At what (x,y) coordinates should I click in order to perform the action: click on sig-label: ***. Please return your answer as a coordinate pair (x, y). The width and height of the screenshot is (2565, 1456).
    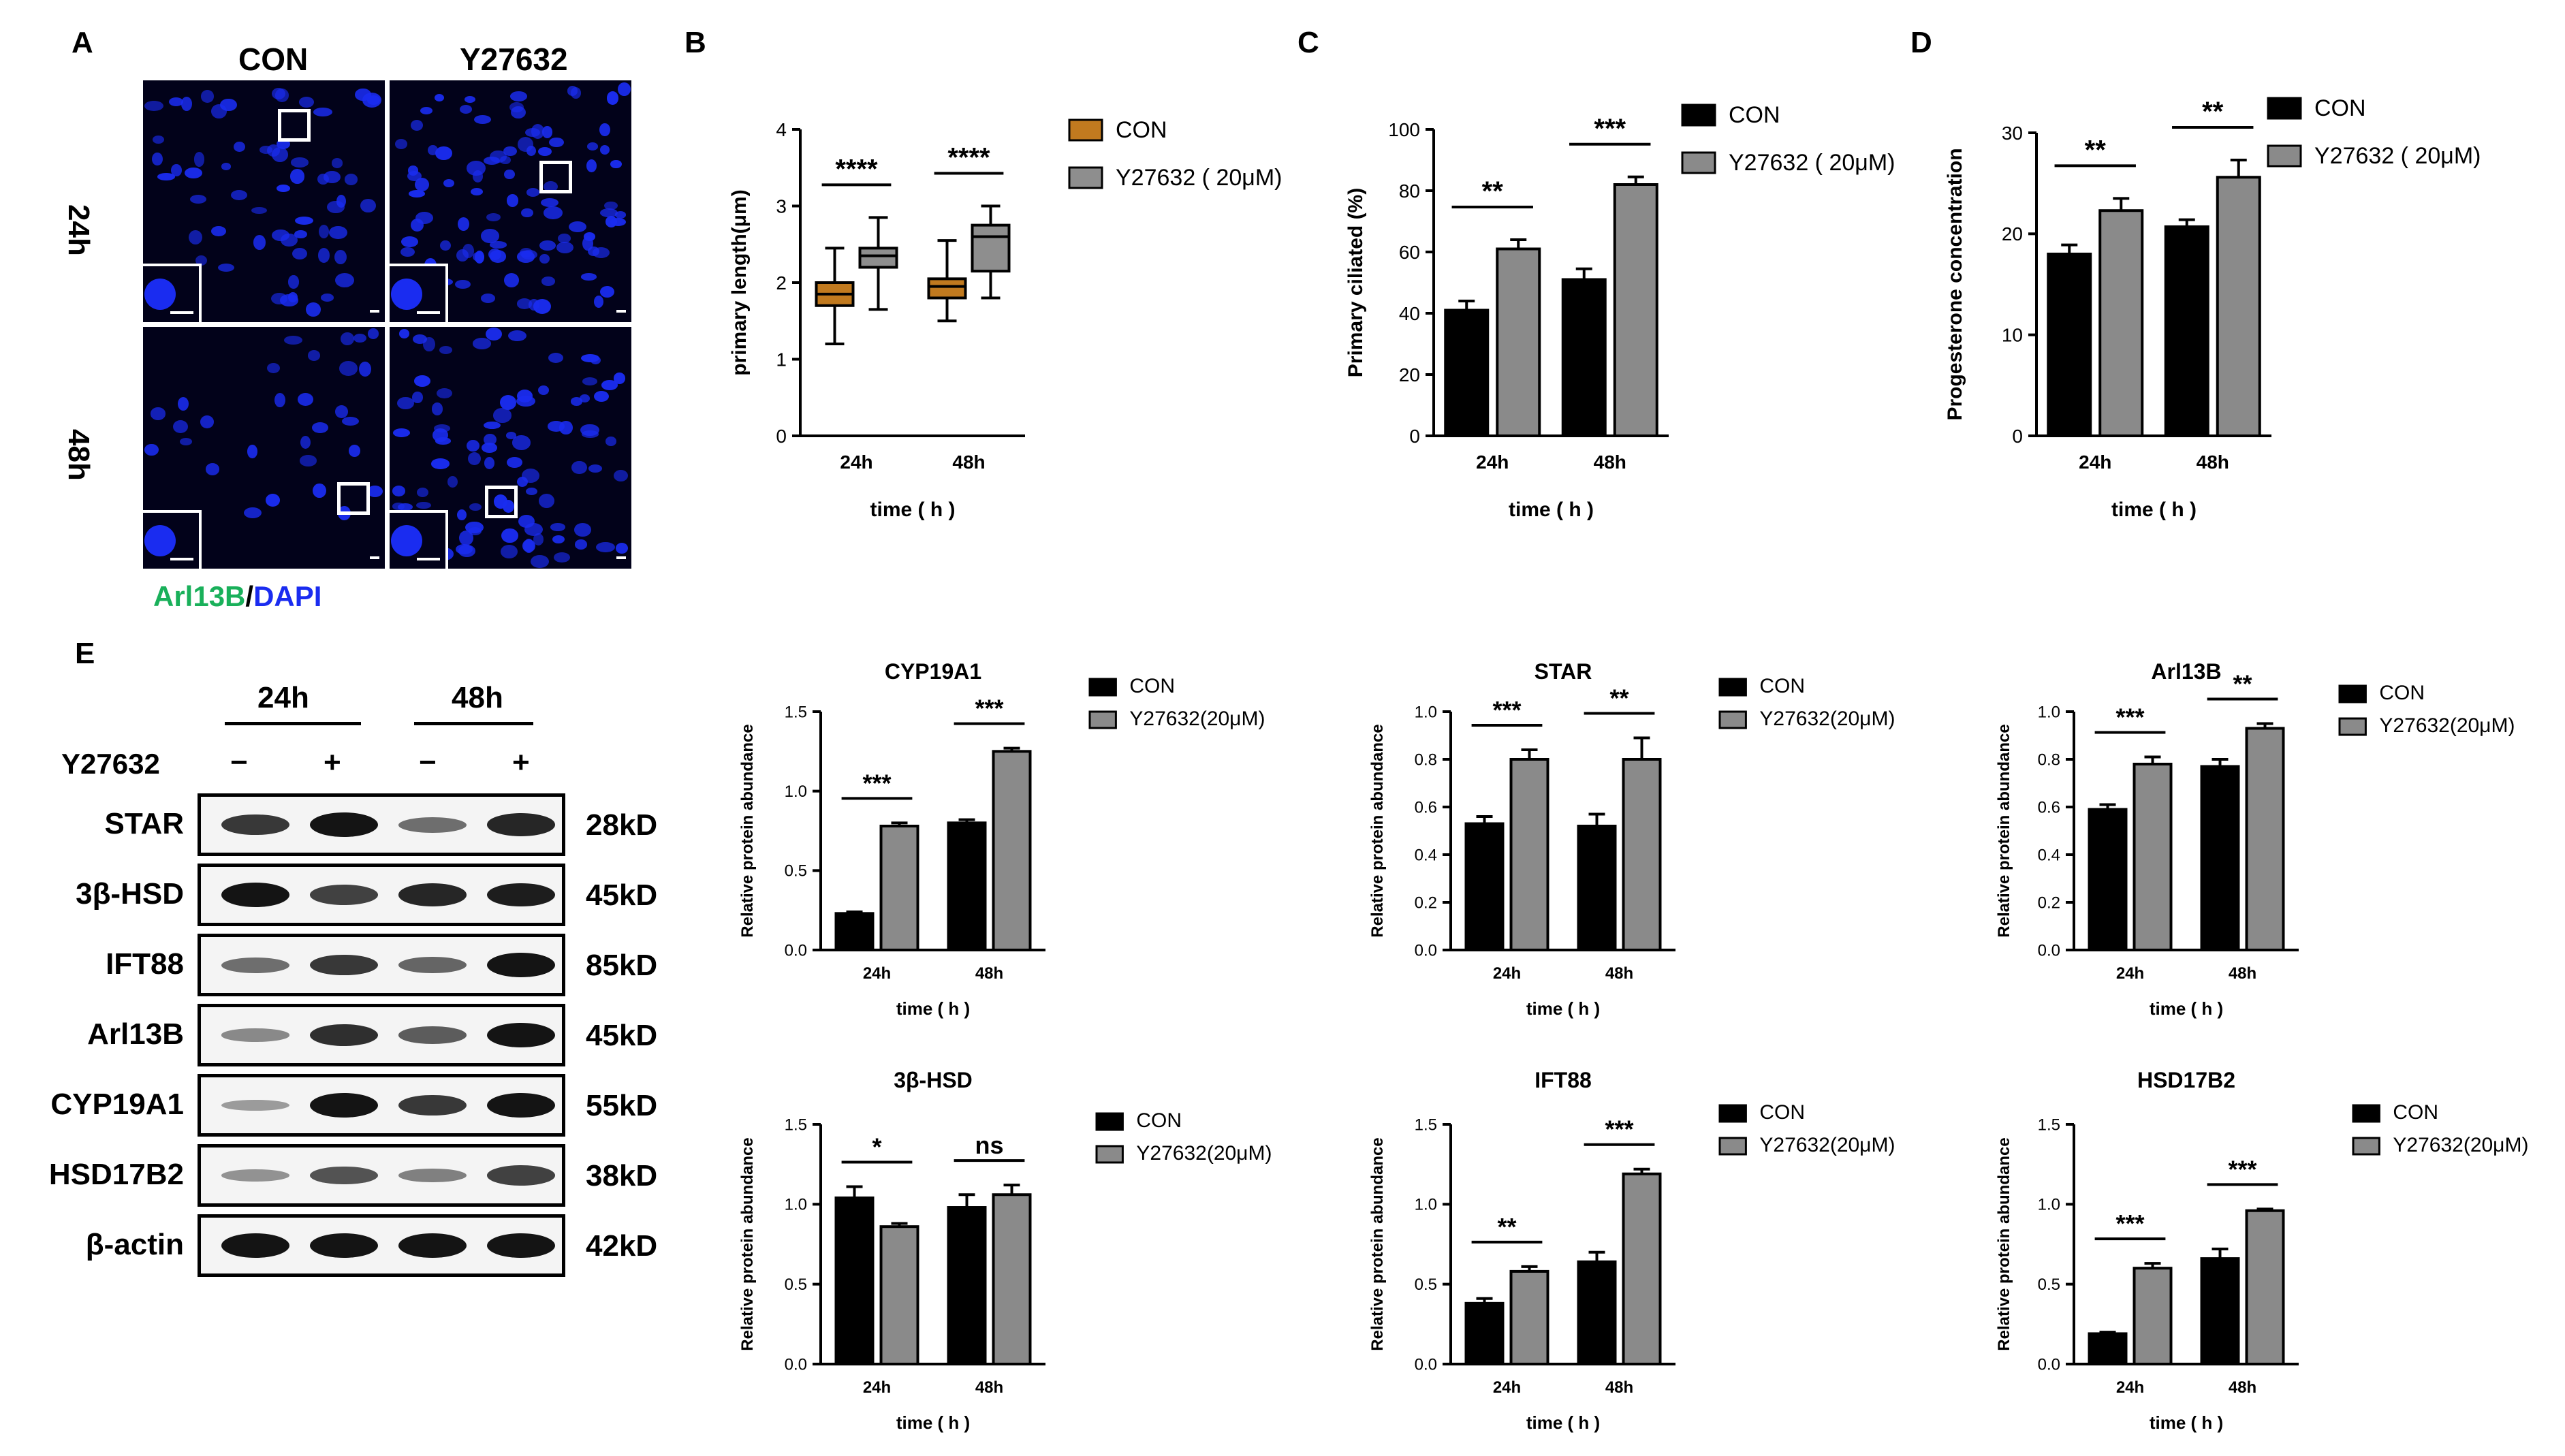
    Looking at the image, I should click on (2242, 1169).